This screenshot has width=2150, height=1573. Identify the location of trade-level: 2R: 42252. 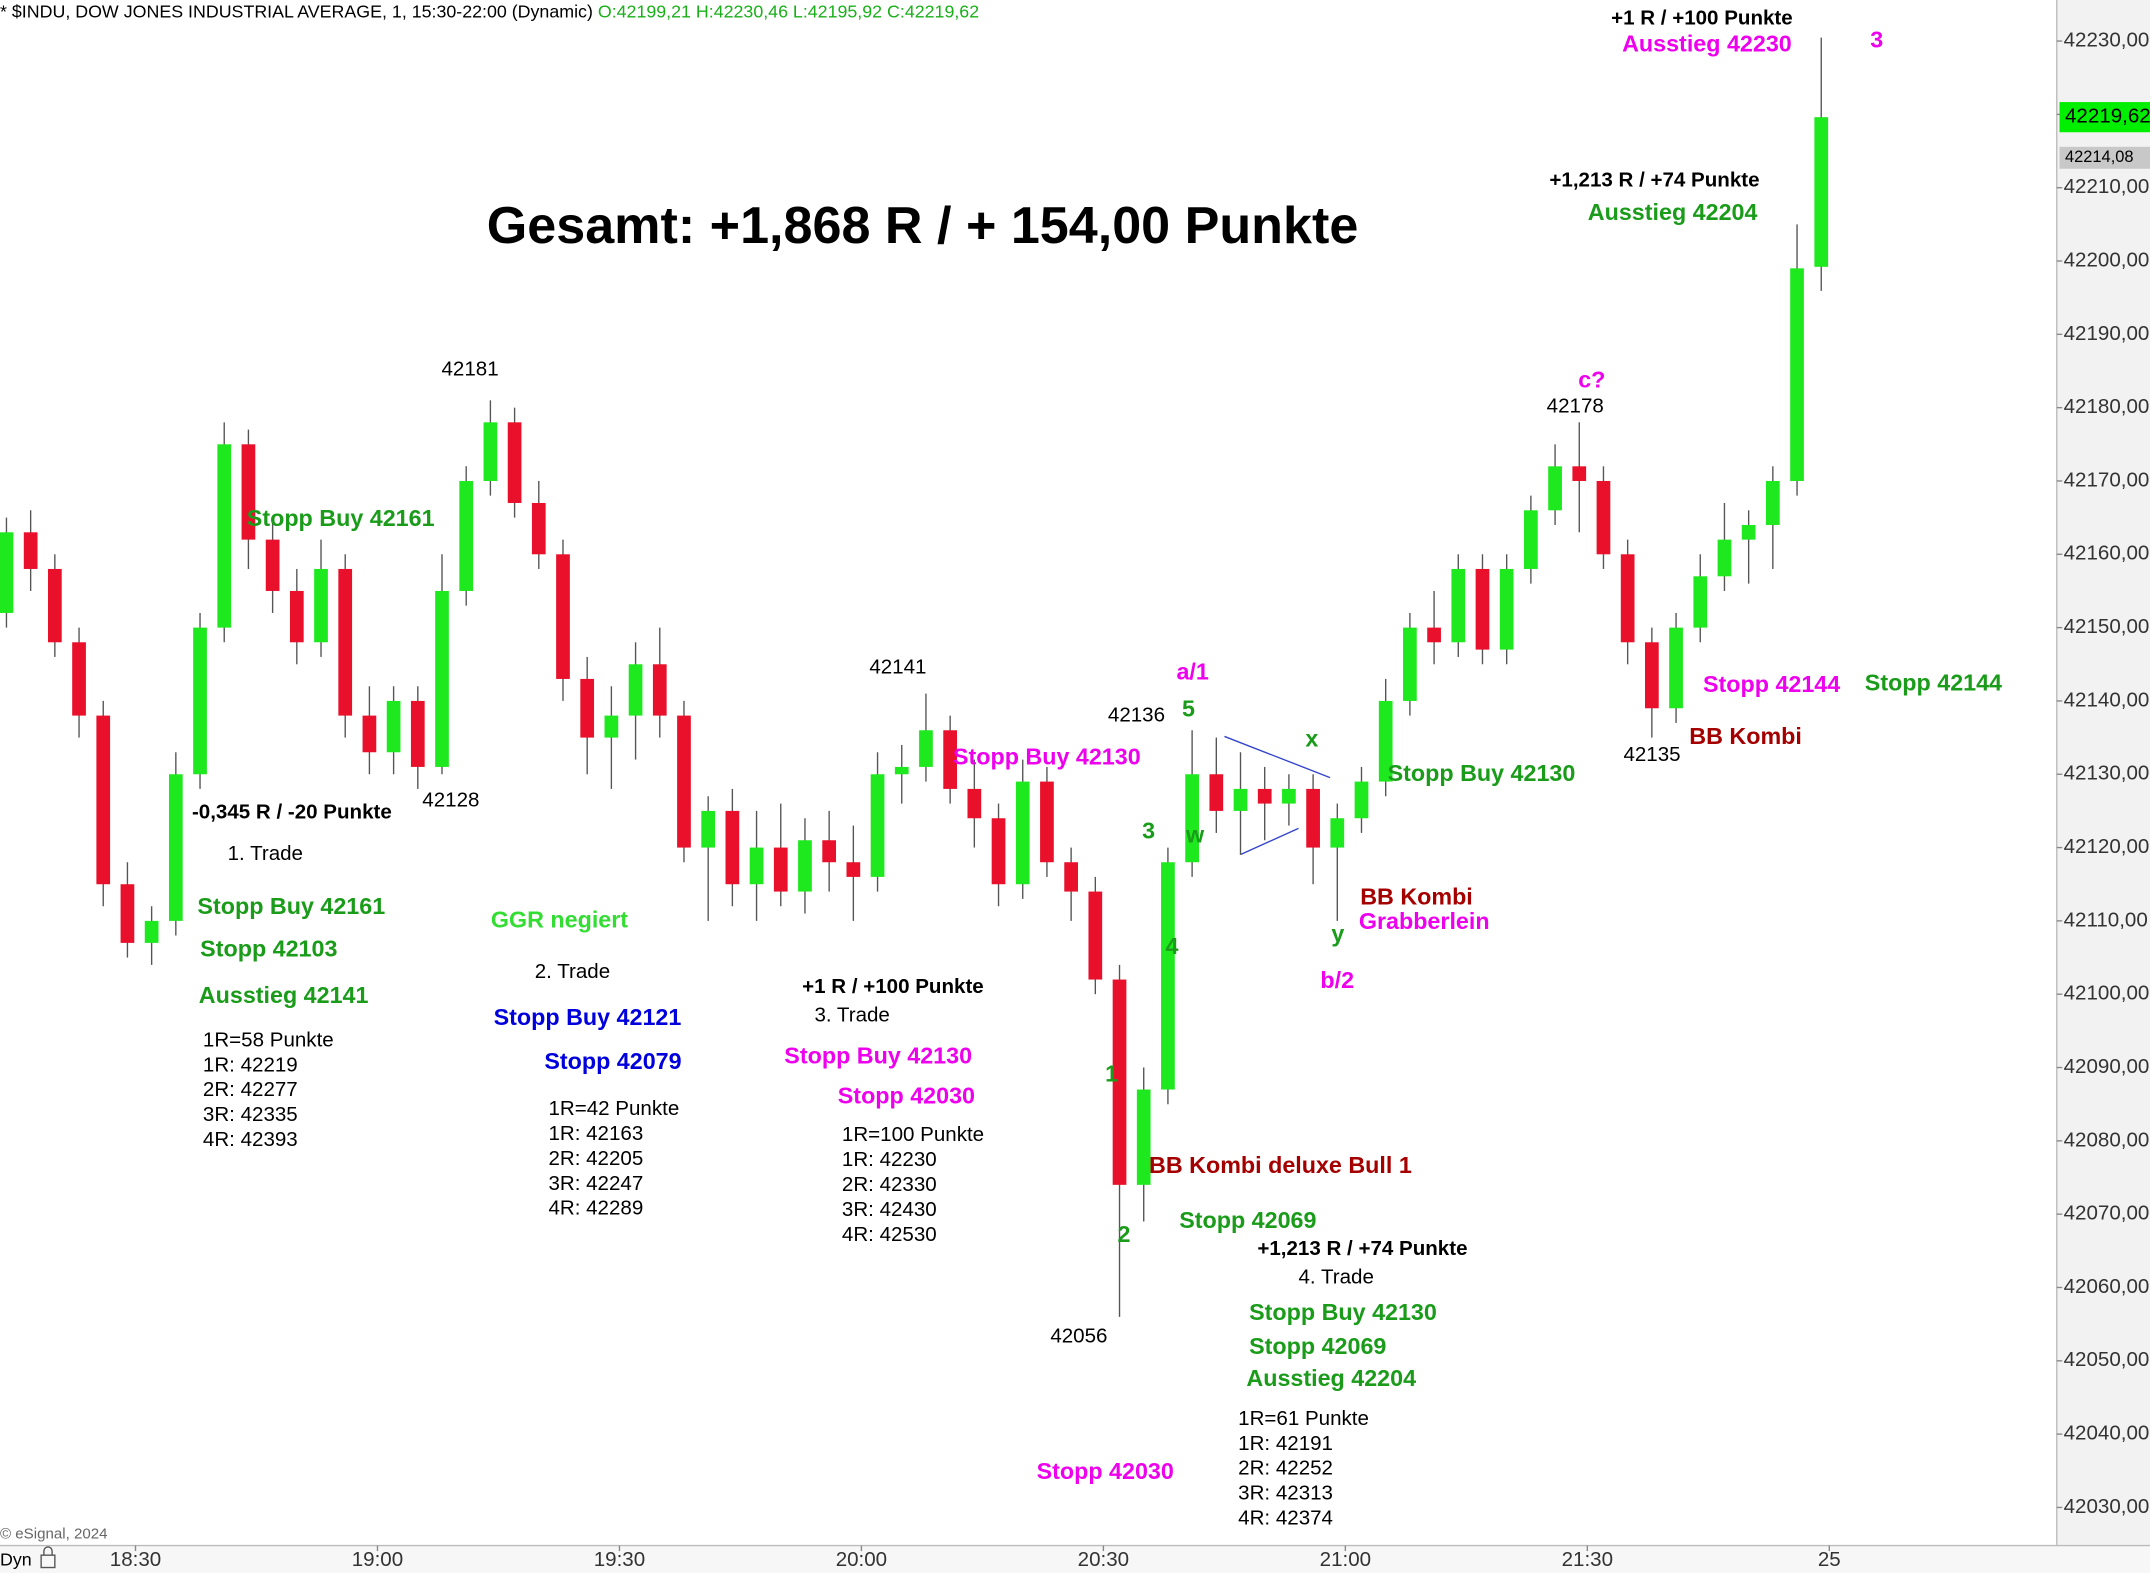
(1285, 1468).